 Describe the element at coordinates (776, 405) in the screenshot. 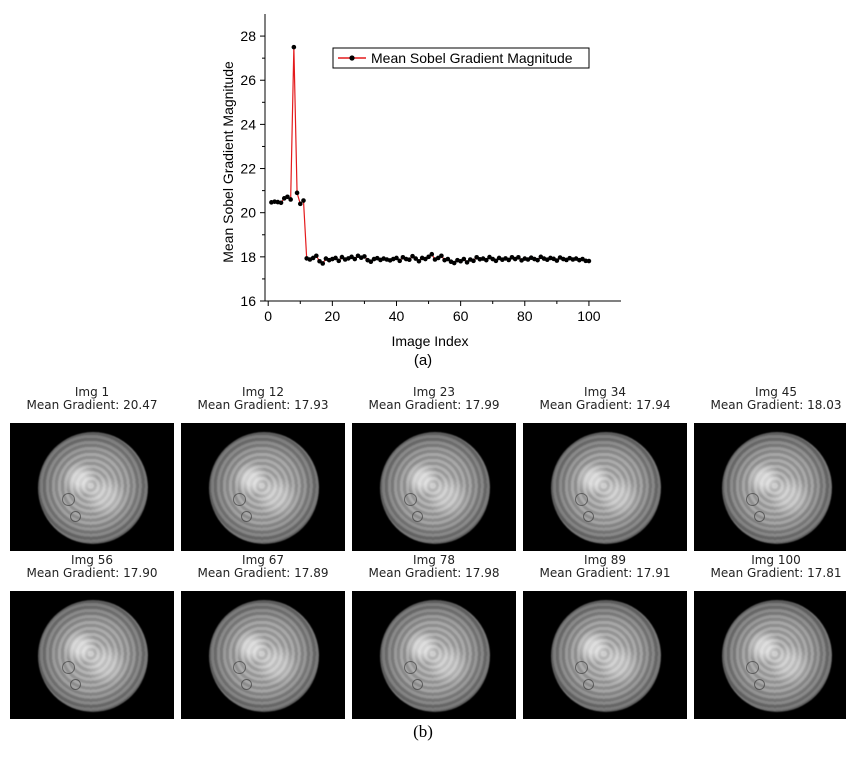

I see `image-gradient-caption: Mean Gradient: 18.03` at that location.